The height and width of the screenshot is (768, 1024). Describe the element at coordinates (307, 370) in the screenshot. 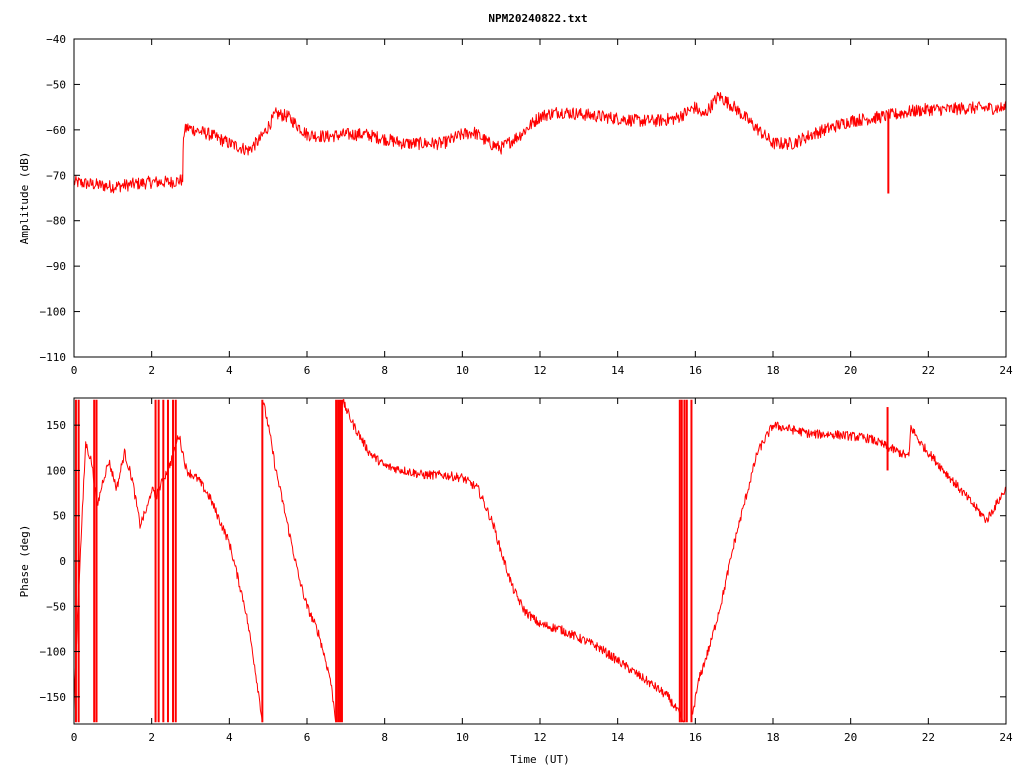

I see `amplitude-x-tick-label: 6` at that location.